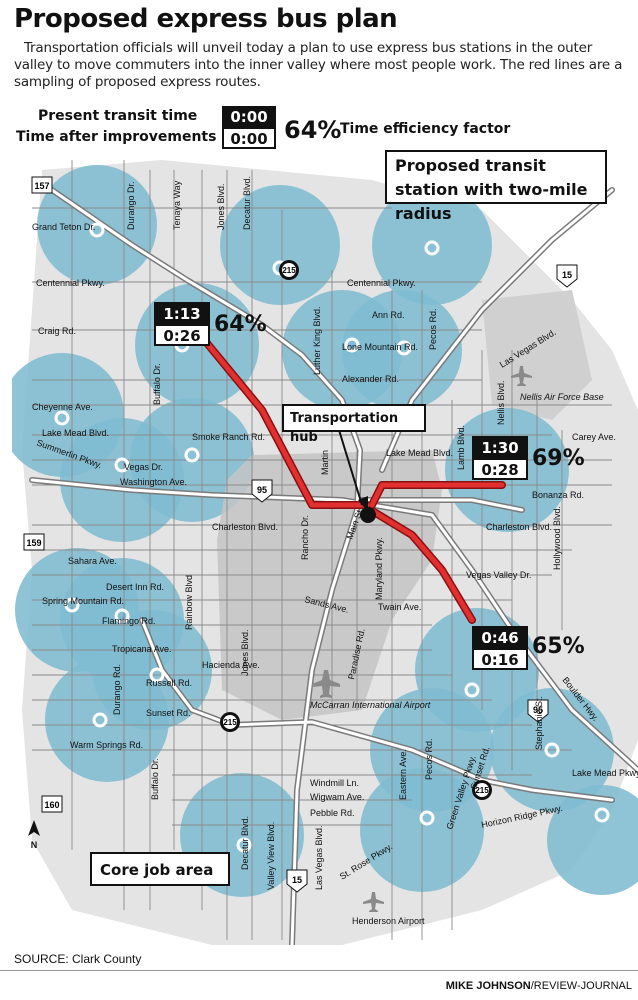 This screenshot has height=1000, width=638. What do you see at coordinates (221, 206) in the screenshot?
I see `label-jones-n: Jones Blvd.` at bounding box center [221, 206].